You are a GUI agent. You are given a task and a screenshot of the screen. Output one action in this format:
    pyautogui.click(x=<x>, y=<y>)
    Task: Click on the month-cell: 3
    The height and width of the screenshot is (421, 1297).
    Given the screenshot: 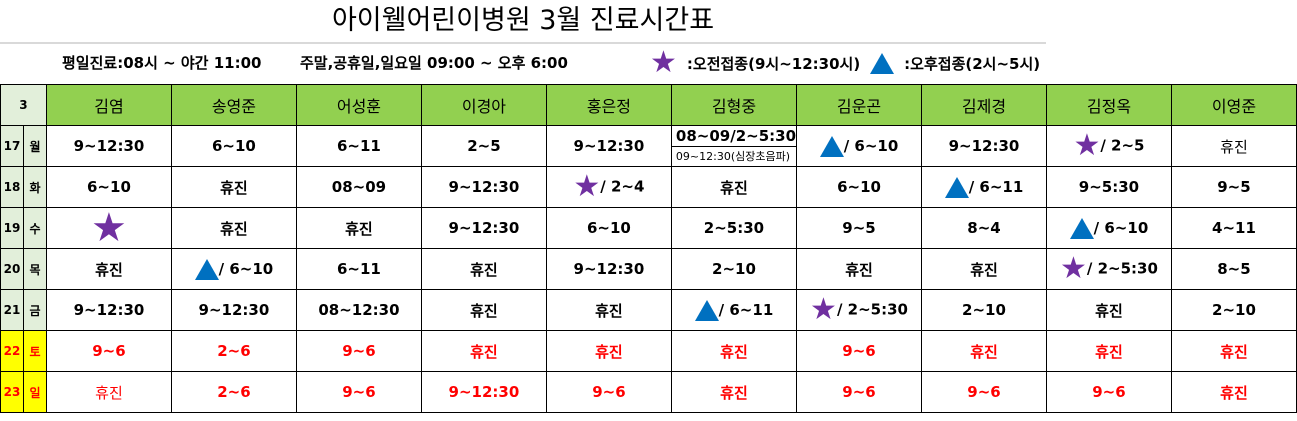 What is the action you would take?
    pyautogui.click(x=23, y=105)
    